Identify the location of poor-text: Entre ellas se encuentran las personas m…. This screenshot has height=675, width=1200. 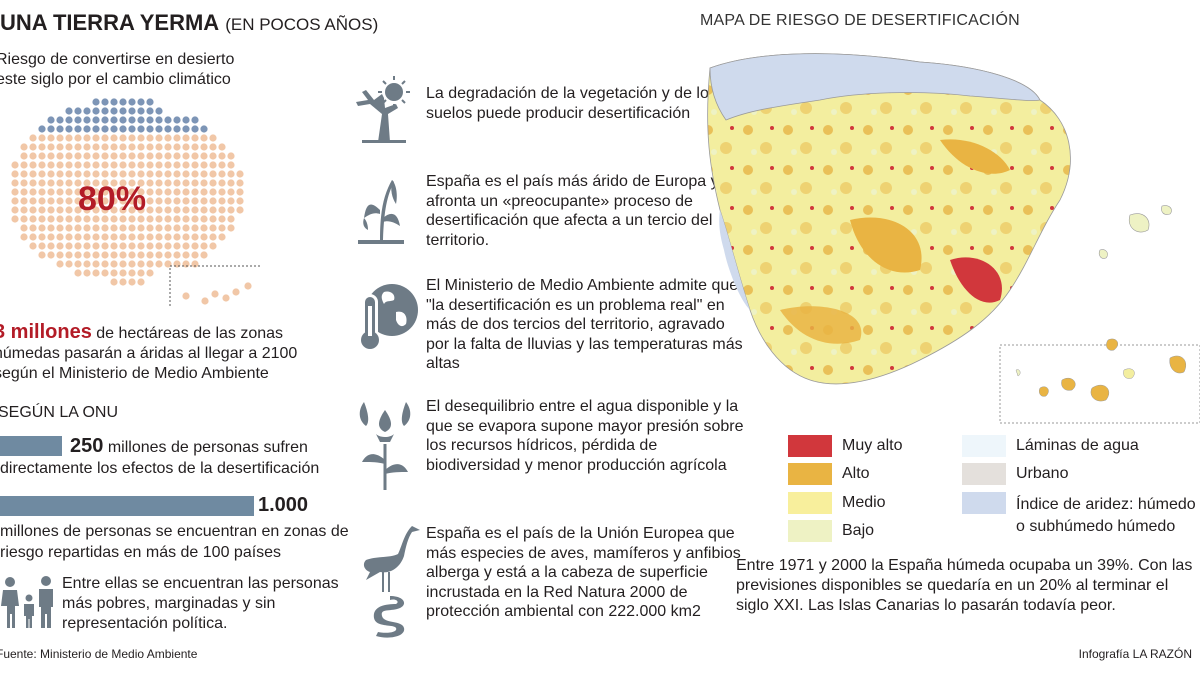
(200, 603).